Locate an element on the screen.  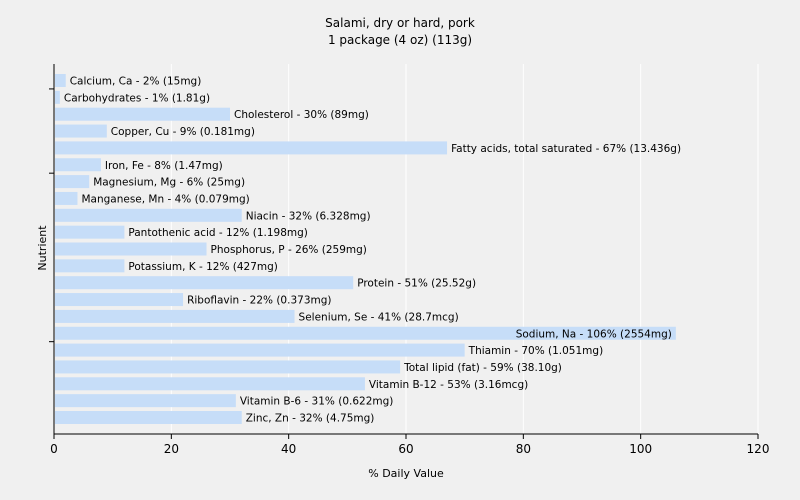
x-tick-label-20: 20 is located at coordinates (171, 449).